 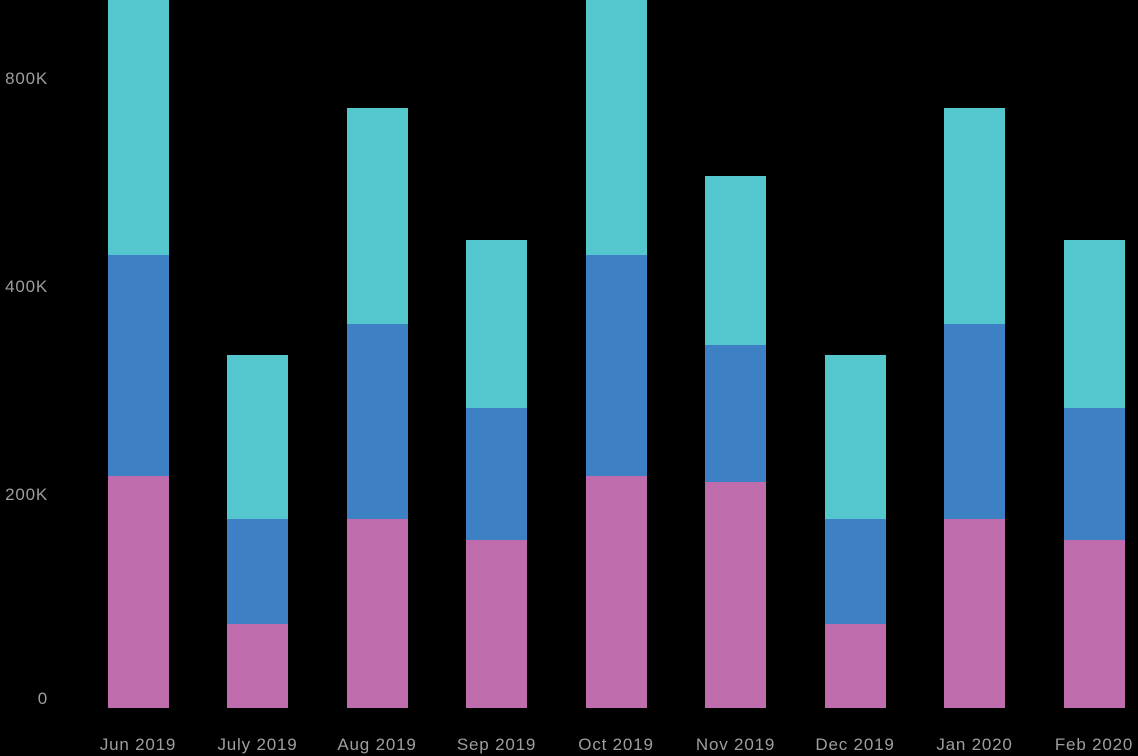 I want to click on y-axis-tick-label: 0, so click(x=42, y=698).